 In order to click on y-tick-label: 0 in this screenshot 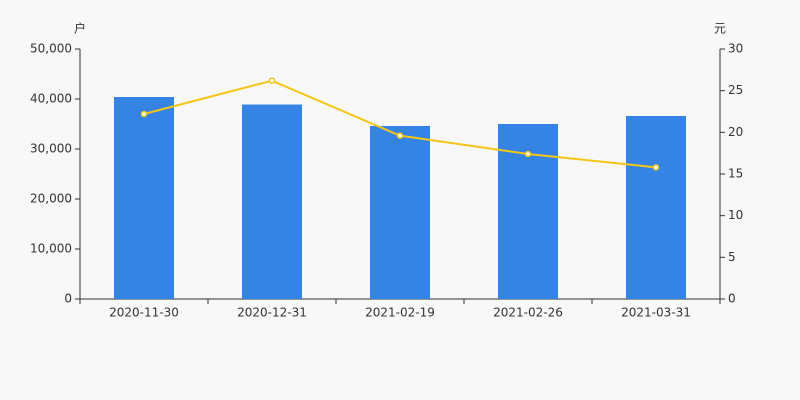, I will do `click(68, 299)`.